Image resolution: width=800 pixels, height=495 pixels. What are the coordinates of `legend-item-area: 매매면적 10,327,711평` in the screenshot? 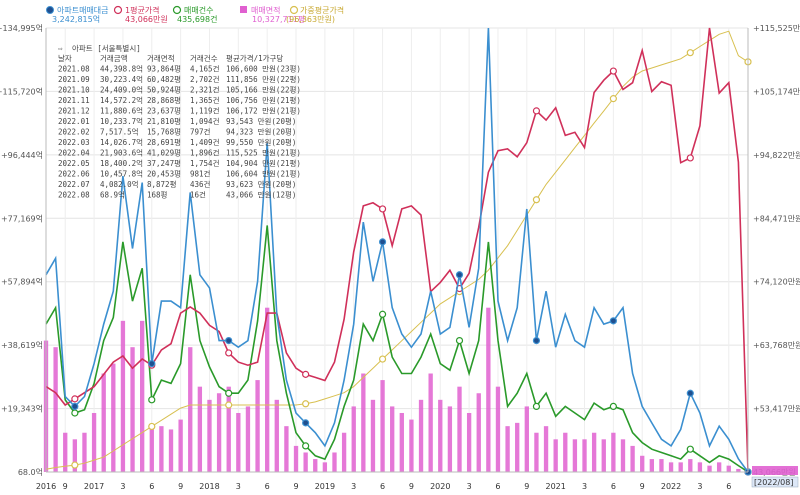 It's located at (272, 14).